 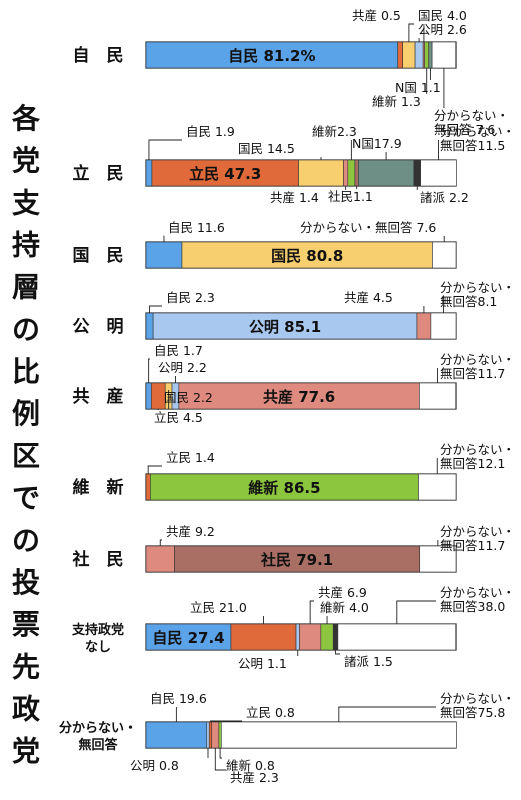 What do you see at coordinates (98, 745) in the screenshot?
I see `row-label: 無回答` at bounding box center [98, 745].